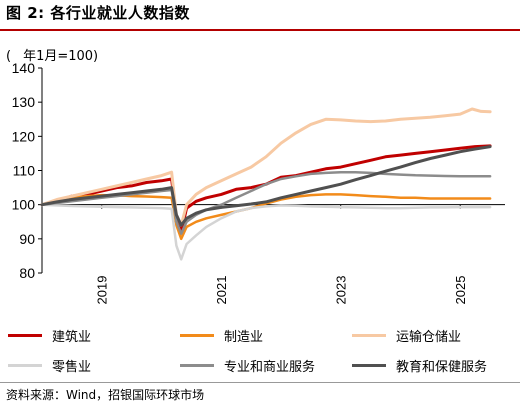 This screenshot has width=520, height=413. Describe the element at coordinates (24, 102) in the screenshot. I see `y-tick-label: 130` at that location.